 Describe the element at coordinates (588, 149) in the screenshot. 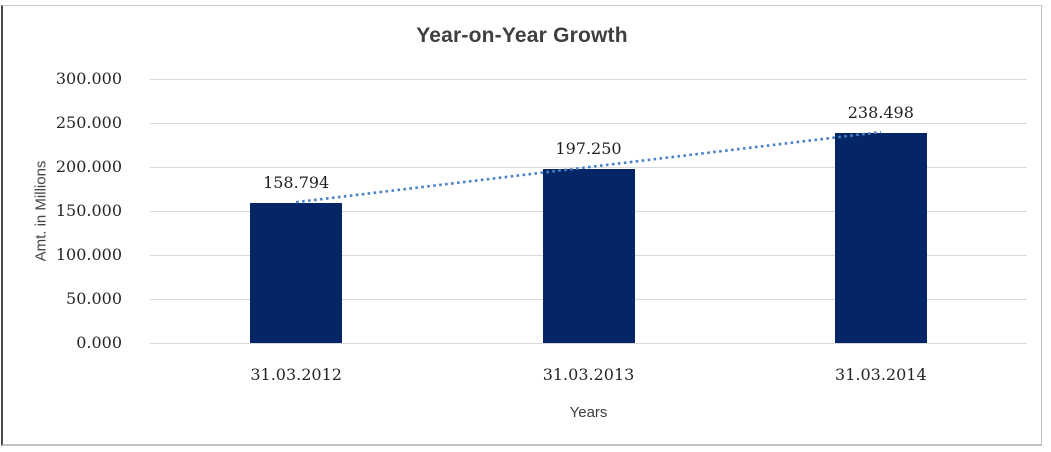

I see `bar-value-label: 197.250` at that location.